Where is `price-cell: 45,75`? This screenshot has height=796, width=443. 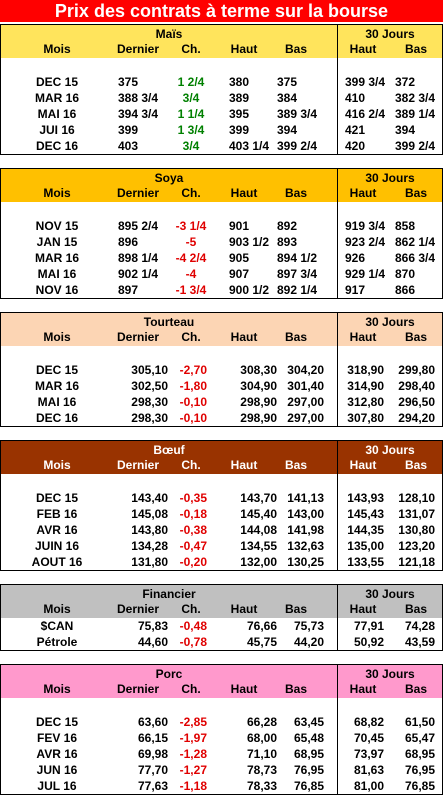 price-cell: 45,75 is located at coordinates (261, 642).